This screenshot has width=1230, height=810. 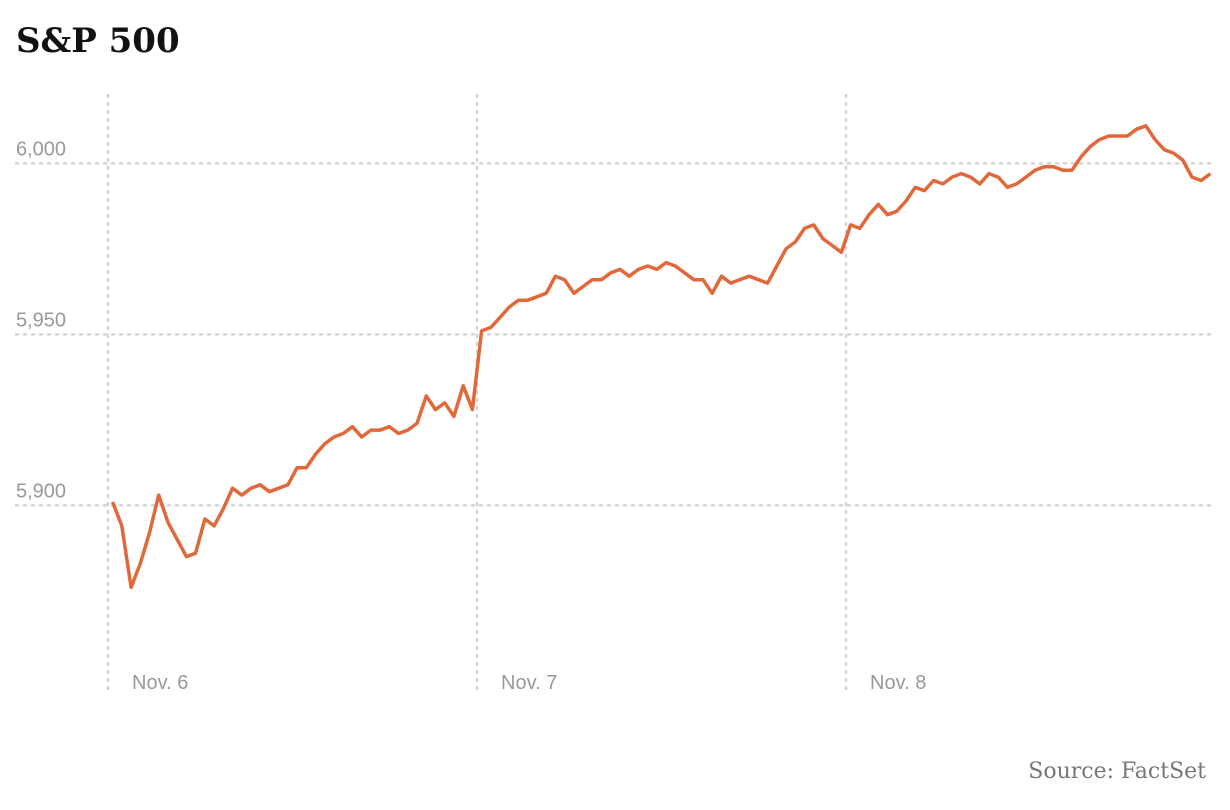 What do you see at coordinates (98, 41) in the screenshot?
I see `chart-title: S&P 500` at bounding box center [98, 41].